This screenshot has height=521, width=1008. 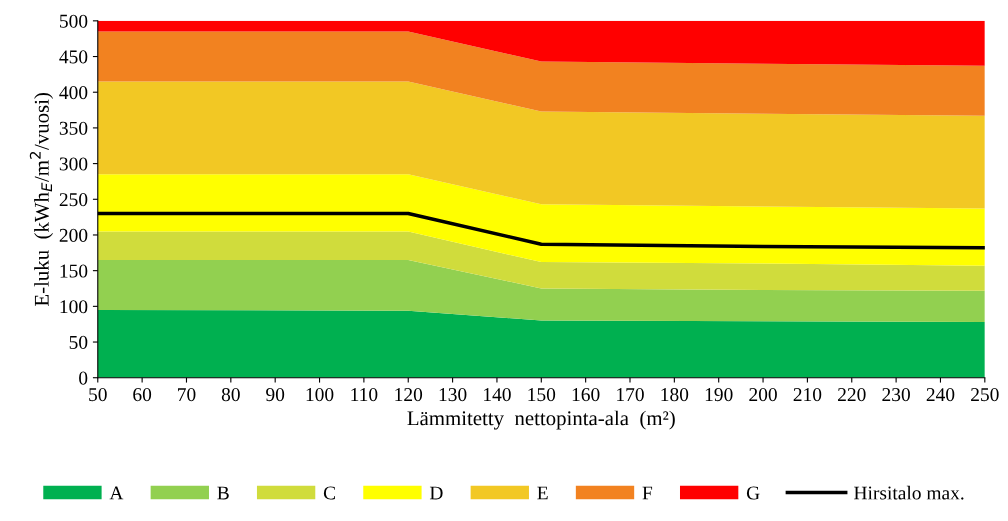 I want to click on x-tick-label: 180, so click(x=675, y=395).